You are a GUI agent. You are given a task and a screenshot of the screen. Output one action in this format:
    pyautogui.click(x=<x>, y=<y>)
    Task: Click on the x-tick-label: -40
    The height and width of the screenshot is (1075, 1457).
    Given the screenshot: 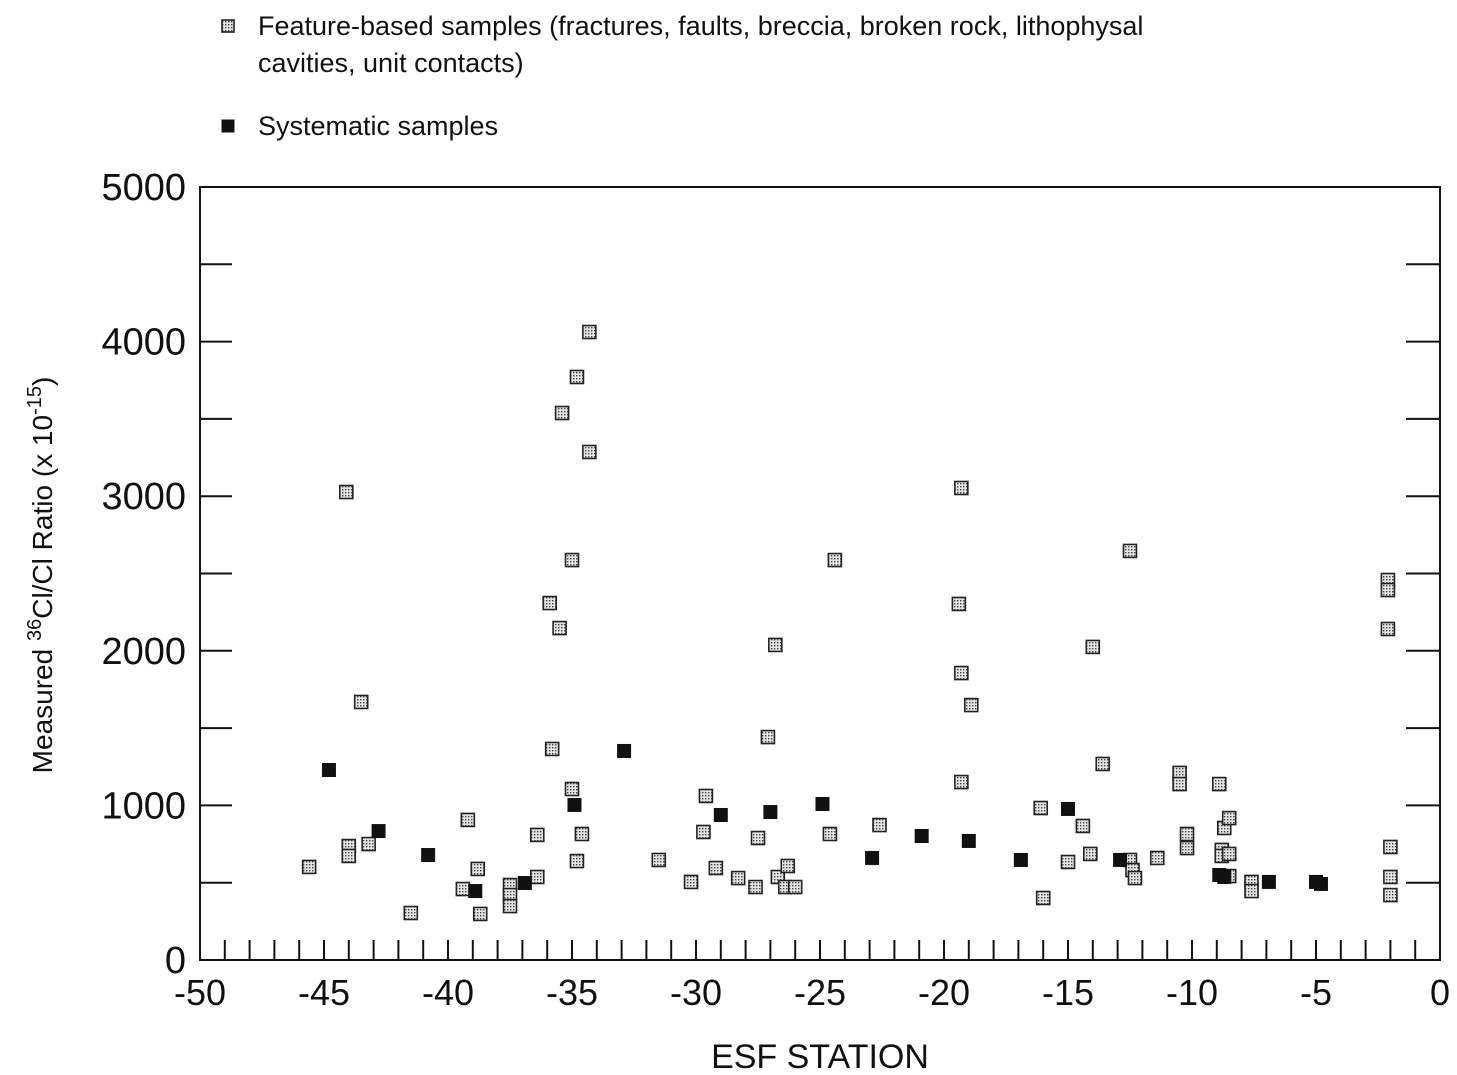 What is the action you would take?
    pyautogui.click(x=448, y=992)
    